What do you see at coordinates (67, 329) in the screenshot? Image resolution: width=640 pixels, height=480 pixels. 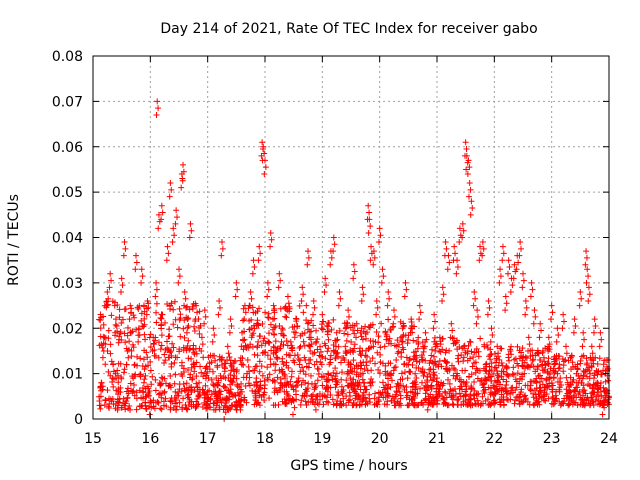 I see `y-tick-label: 0.02` at bounding box center [67, 329].